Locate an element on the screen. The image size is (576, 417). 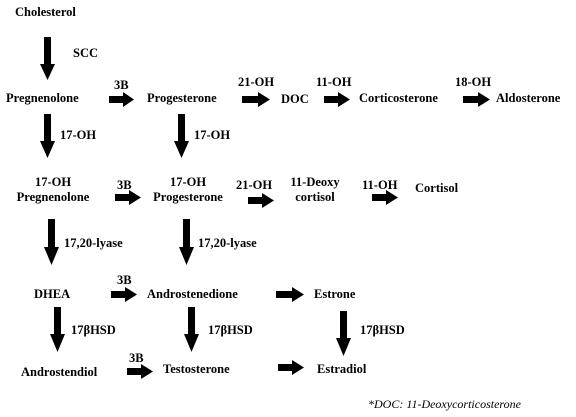
compound-dhea: DHEA is located at coordinates (52, 294).